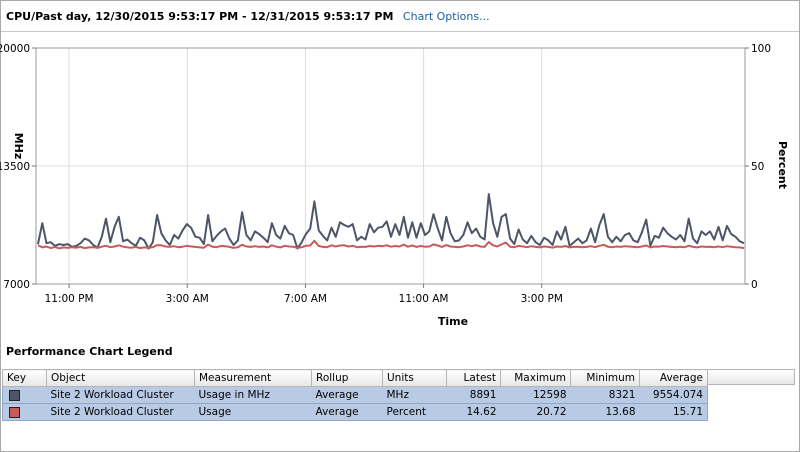 This screenshot has width=800, height=452. What do you see at coordinates (757, 167) in the screenshot?
I see `y-right-tick-label: 50` at bounding box center [757, 167].